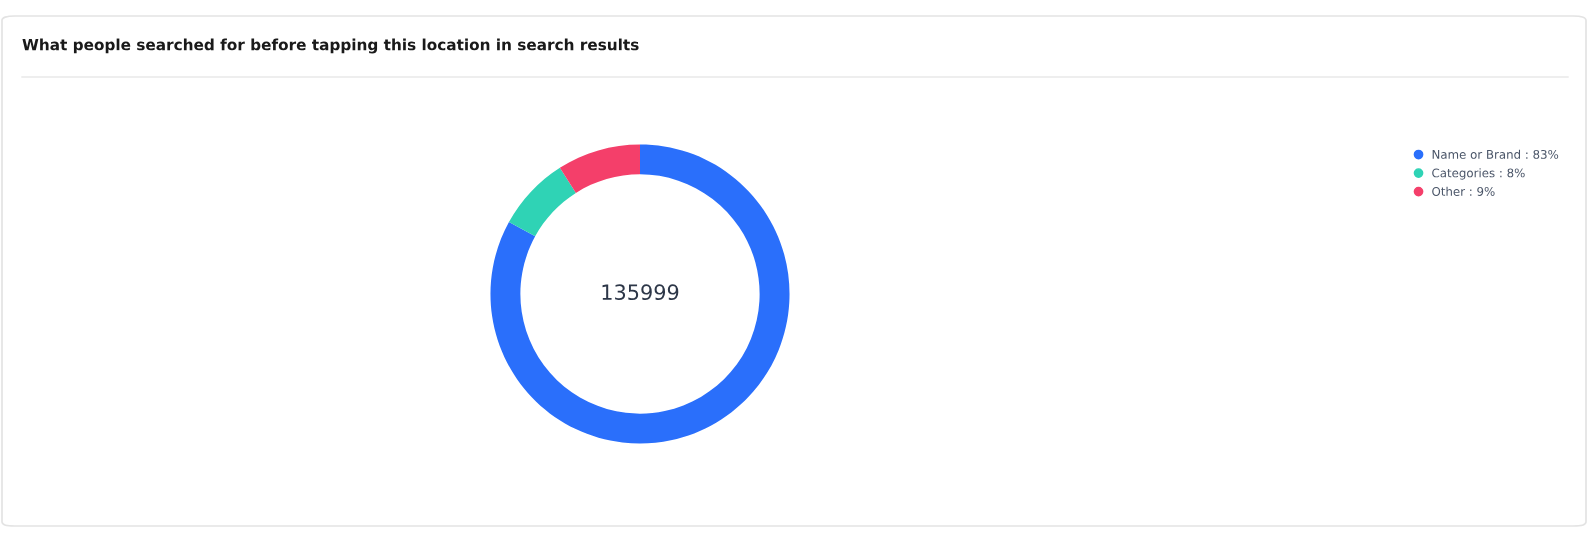  I want to click on text: What people searched for before tapping this location in search results, so click(330, 46).